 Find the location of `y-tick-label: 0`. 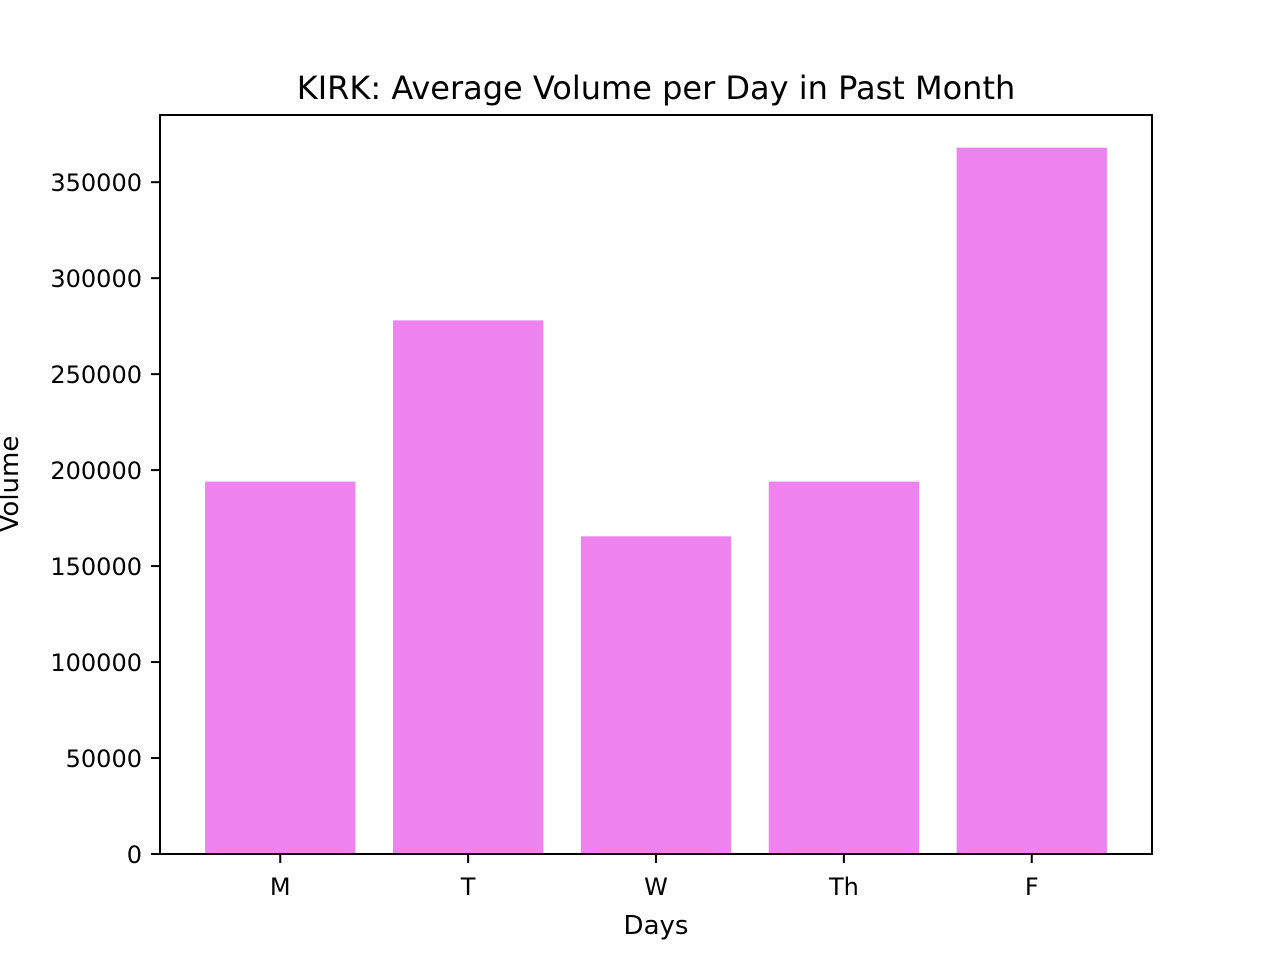

y-tick-label: 0 is located at coordinates (134, 855).